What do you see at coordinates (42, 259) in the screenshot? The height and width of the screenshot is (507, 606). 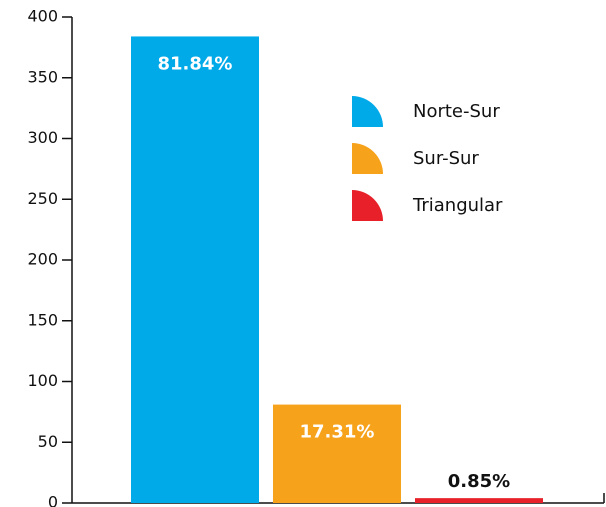 I see `y-tick-label: 200` at bounding box center [42, 259].